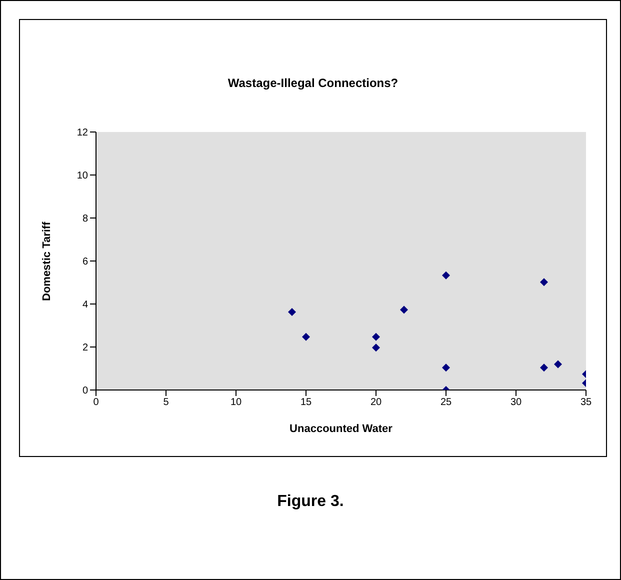 This screenshot has width=621, height=580. I want to click on x-tick-label: 30, so click(516, 402).